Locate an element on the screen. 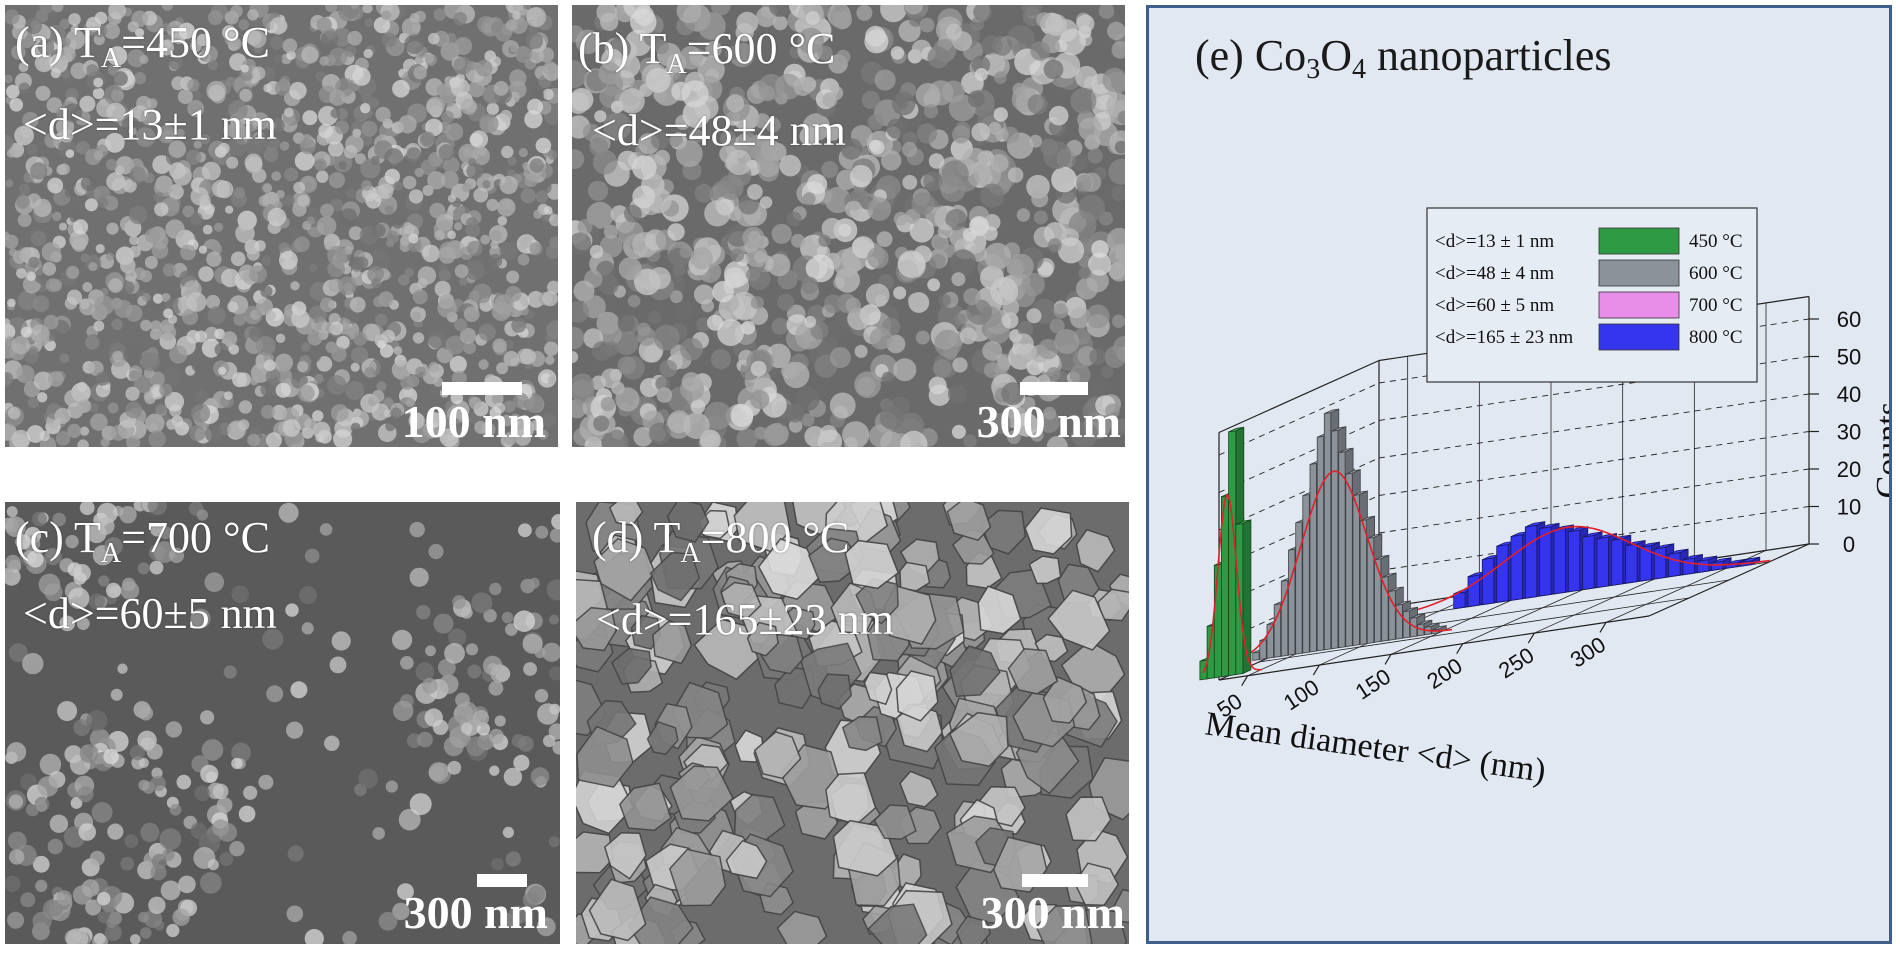 Image resolution: width=1900 pixels, height=954 pixels. z-axis-label: Counts is located at coordinates (1879, 450).